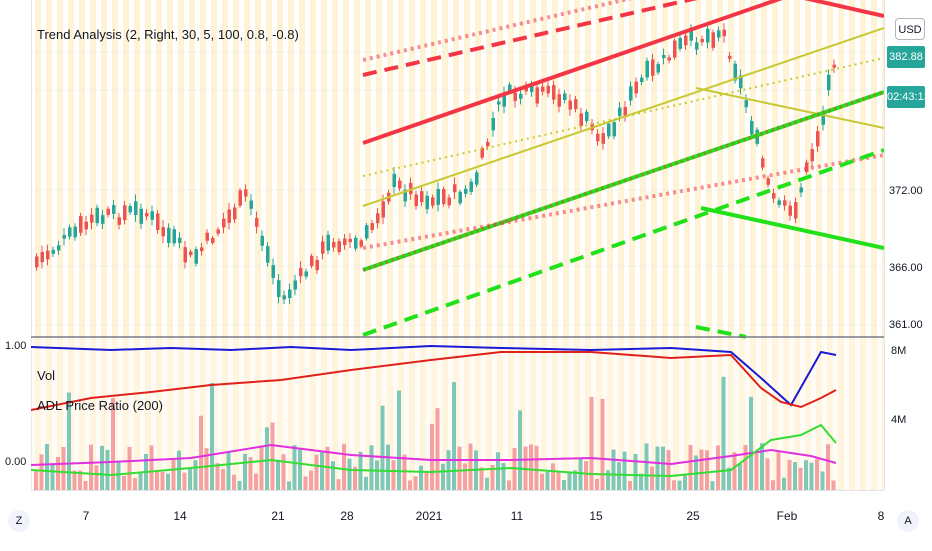 The image size is (932, 551). What do you see at coordinates (347, 516) in the screenshot?
I see `time-tick-3: 28` at bounding box center [347, 516].